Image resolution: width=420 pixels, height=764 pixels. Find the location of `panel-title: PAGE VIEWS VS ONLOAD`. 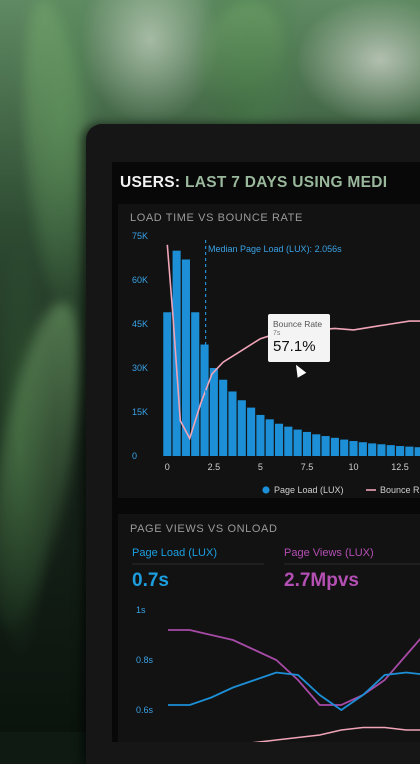

panel-title: PAGE VIEWS VS ONLOAD is located at coordinates (204, 529).